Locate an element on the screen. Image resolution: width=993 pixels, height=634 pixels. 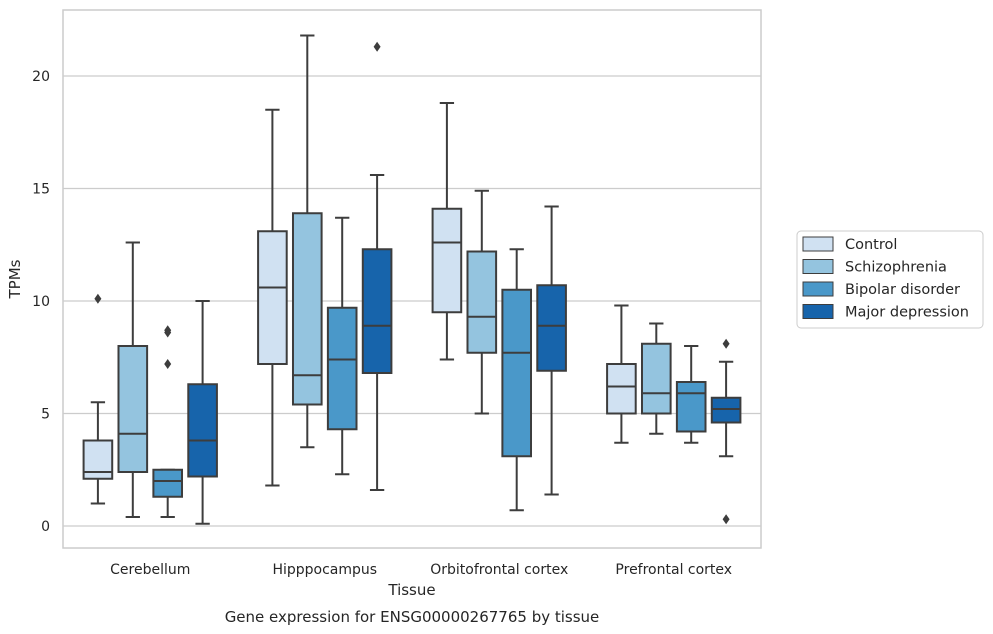
y-axis-label: TPMs is located at coordinates (15, 279).